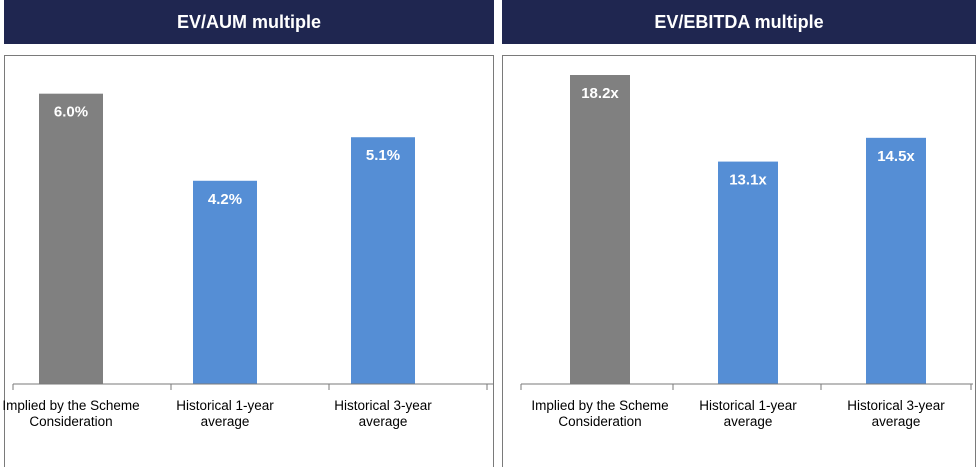 The height and width of the screenshot is (468, 977). I want to click on ev-aum-title: EV/AUM multiple, so click(249, 22).